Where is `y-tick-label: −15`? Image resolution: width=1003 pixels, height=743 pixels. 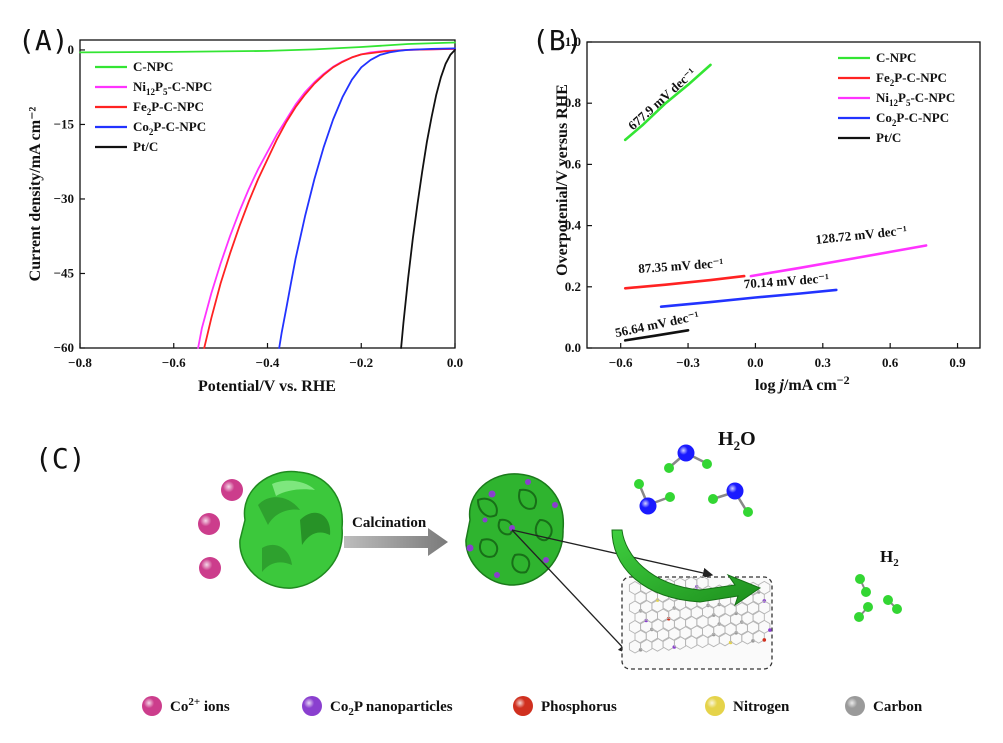
y-tick-label: −15 is located at coordinates (64, 123).